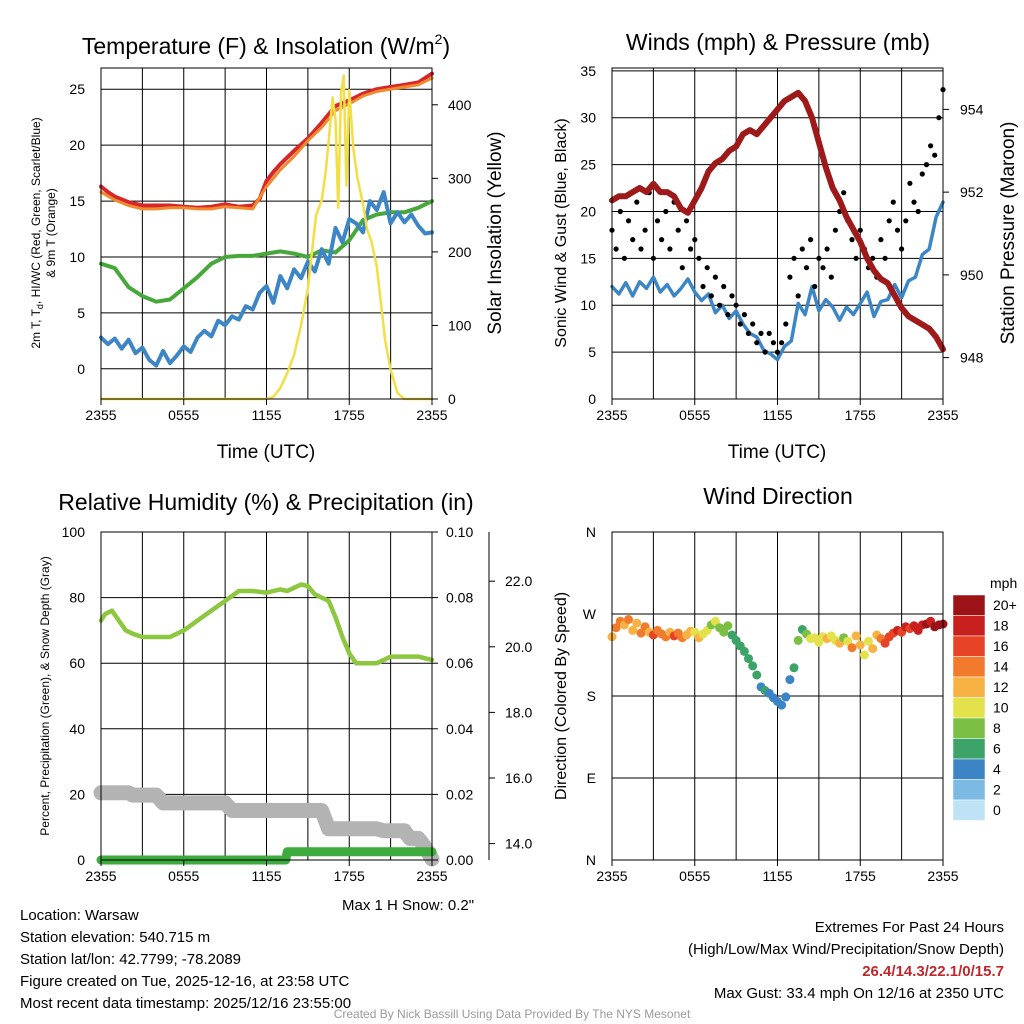  Describe the element at coordinates (81, 860) in the screenshot. I see `rh-ytick-label: 0` at that location.